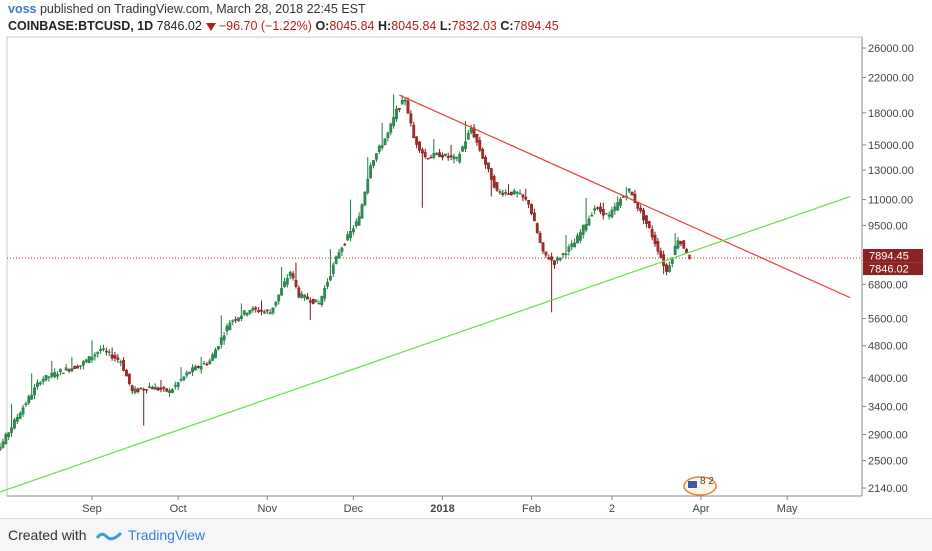  I want to click on y-tick-label: 4000.00, so click(888, 379).